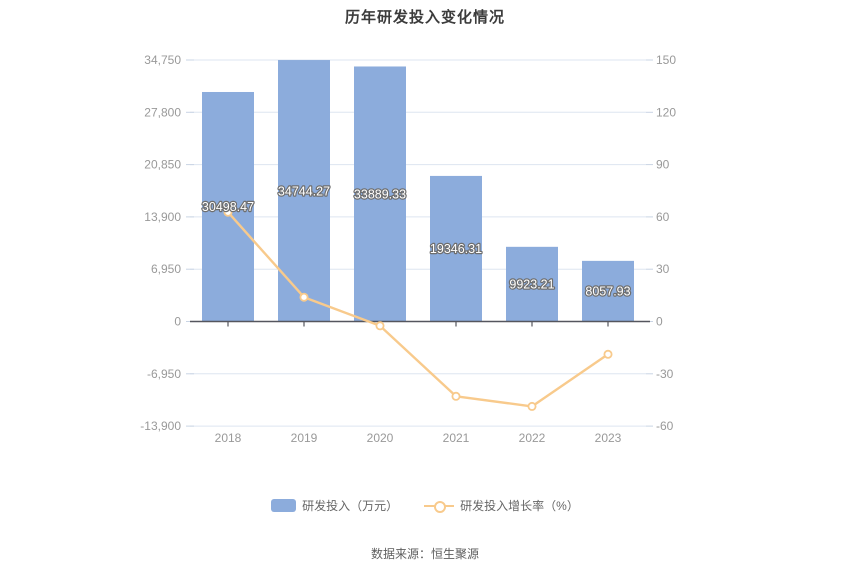 This screenshot has width=850, height=575. What do you see at coordinates (162, 112) in the screenshot?
I see `left-axis-label: 27,800` at bounding box center [162, 112].